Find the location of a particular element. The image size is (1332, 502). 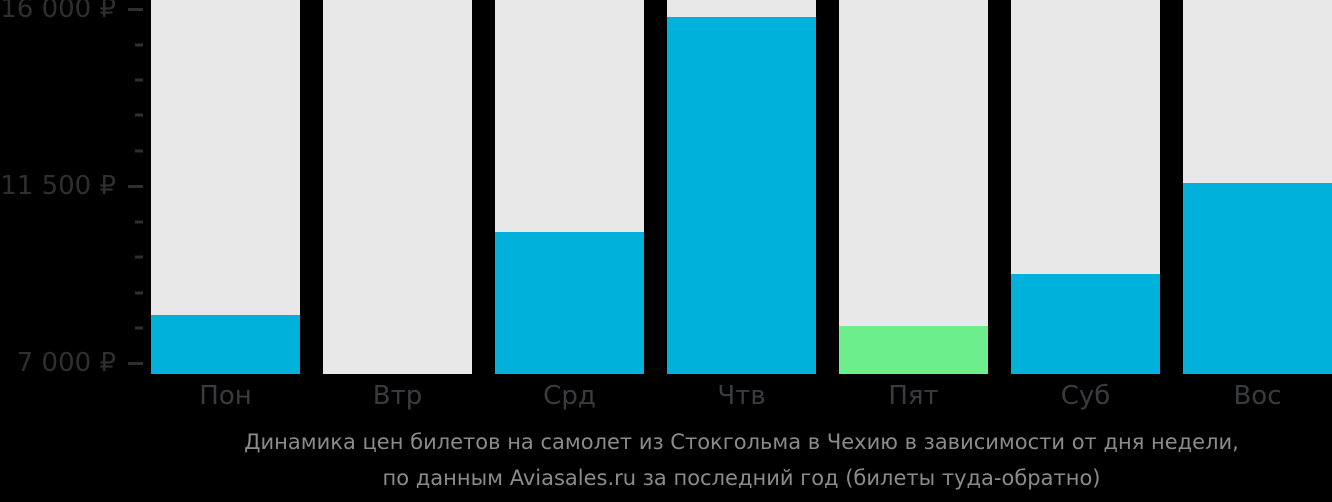

x-axis-label-3: Чтв is located at coordinates (741, 396).